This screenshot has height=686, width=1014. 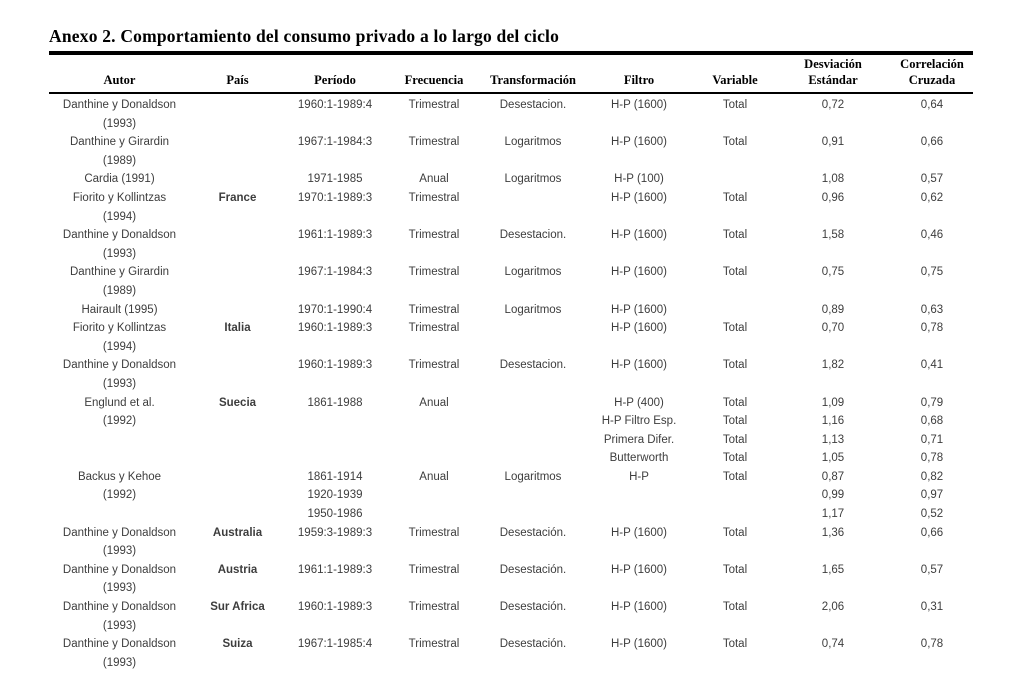 What do you see at coordinates (932, 328) in the screenshot?
I see `cell-correlacion: 0,78` at bounding box center [932, 328].